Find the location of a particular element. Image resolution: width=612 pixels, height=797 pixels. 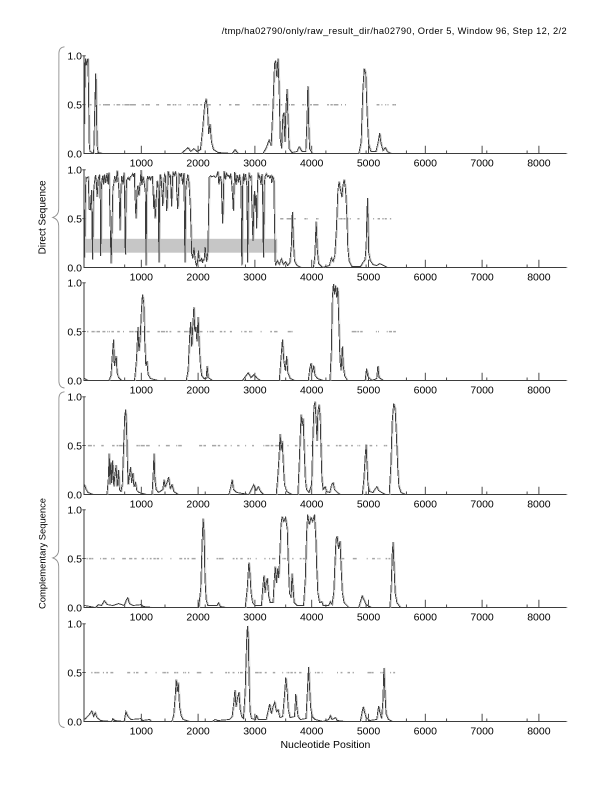

svg-text: Nucleotide Position is located at coordinates (325, 745).